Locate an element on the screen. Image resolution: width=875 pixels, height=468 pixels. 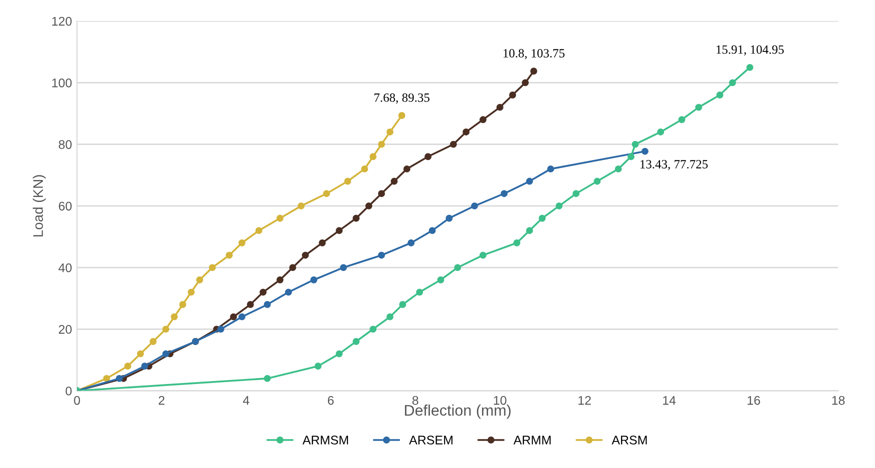
x-tick-label: 16 is located at coordinates (754, 400).